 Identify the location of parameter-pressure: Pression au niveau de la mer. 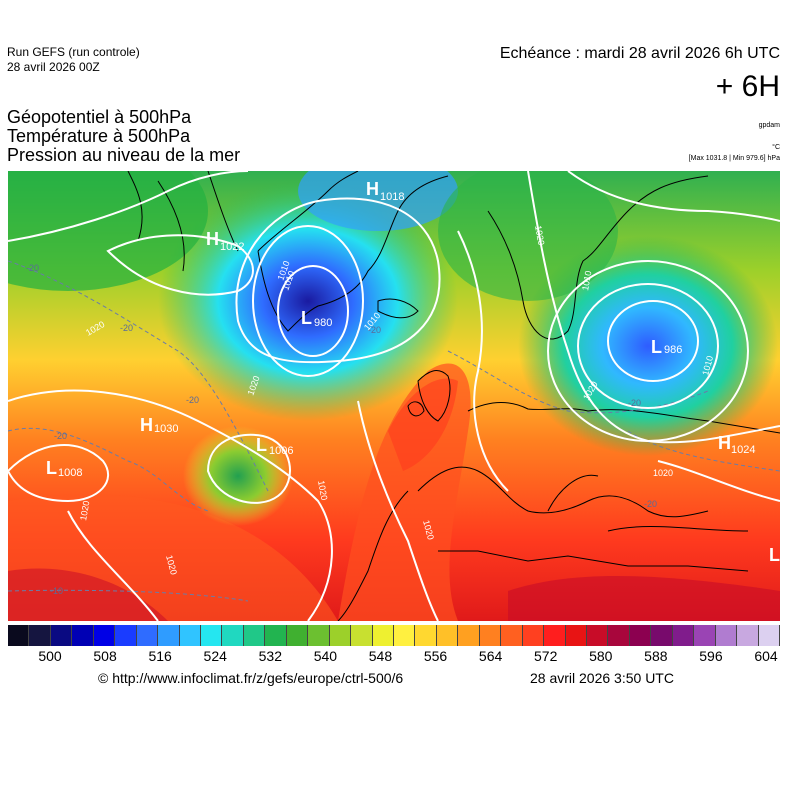
(124, 155).